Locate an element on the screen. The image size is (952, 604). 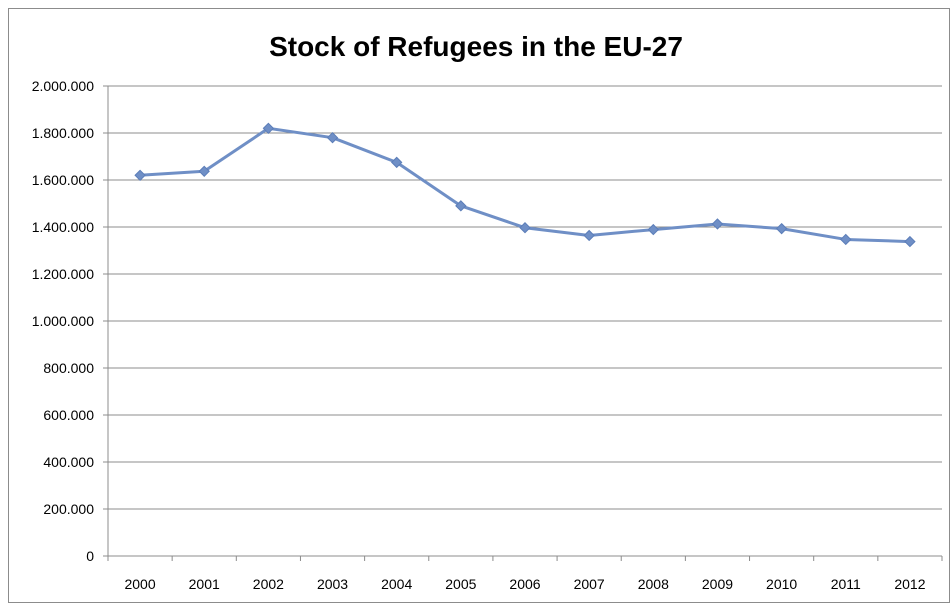
x-tick-label: 2010 is located at coordinates (781, 584).